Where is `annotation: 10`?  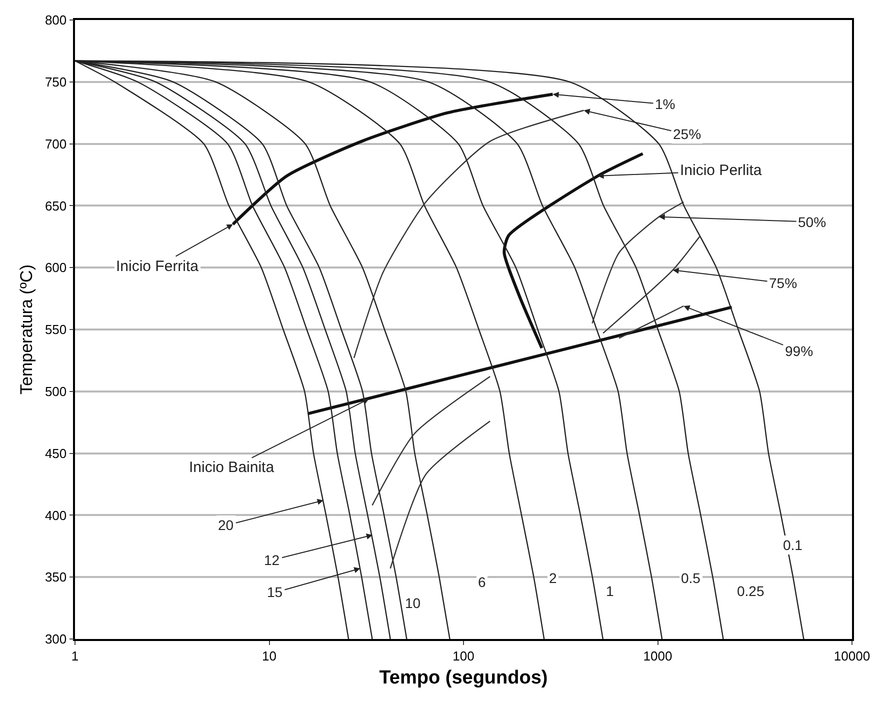
annotation: 10 is located at coordinates (413, 603).